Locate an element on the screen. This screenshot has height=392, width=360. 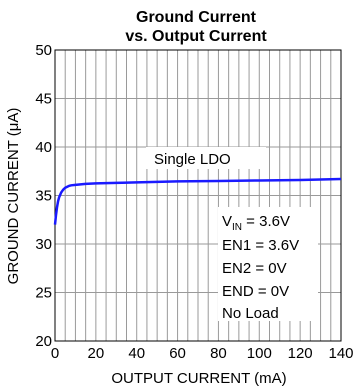
chart-title-line1: Ground Current is located at coordinates (196, 17).